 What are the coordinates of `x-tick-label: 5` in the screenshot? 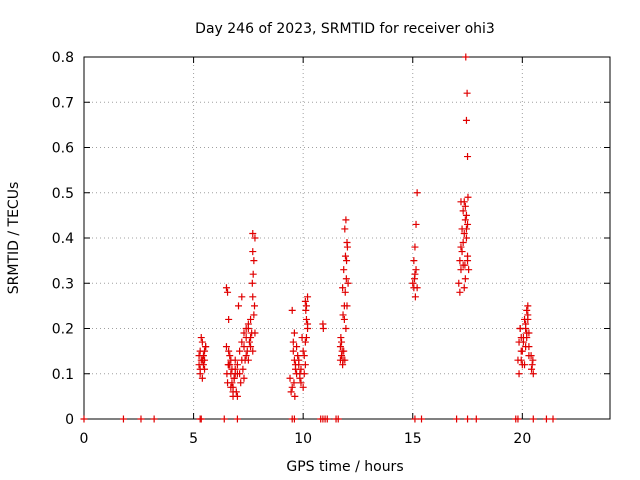 It's located at (193, 439).